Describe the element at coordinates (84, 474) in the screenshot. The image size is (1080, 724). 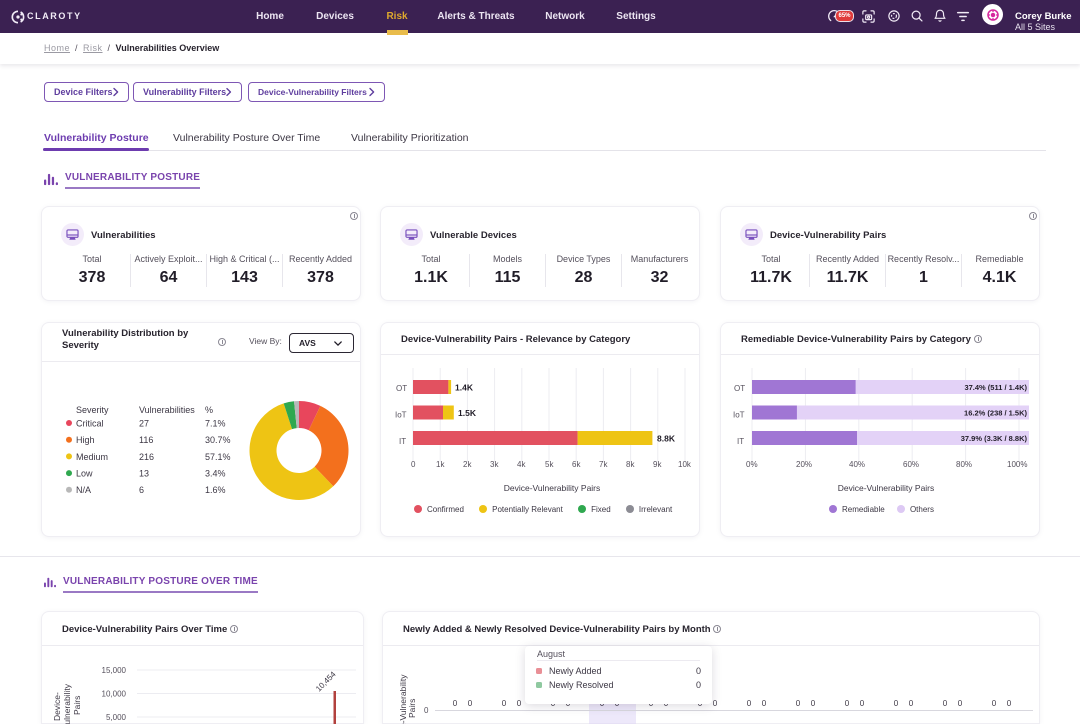
I see `svg-text: Low` at that location.